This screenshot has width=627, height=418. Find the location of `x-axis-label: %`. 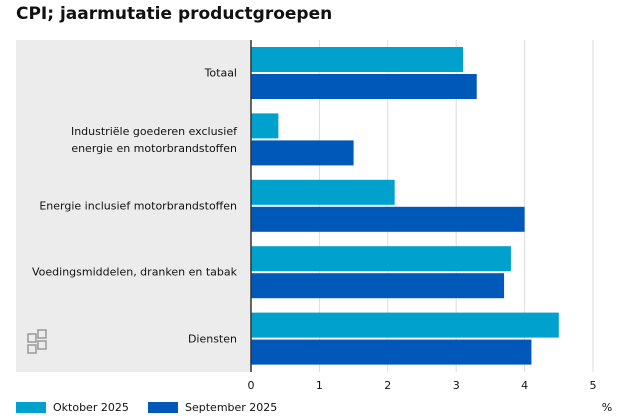

x-axis-label: % is located at coordinates (607, 407).